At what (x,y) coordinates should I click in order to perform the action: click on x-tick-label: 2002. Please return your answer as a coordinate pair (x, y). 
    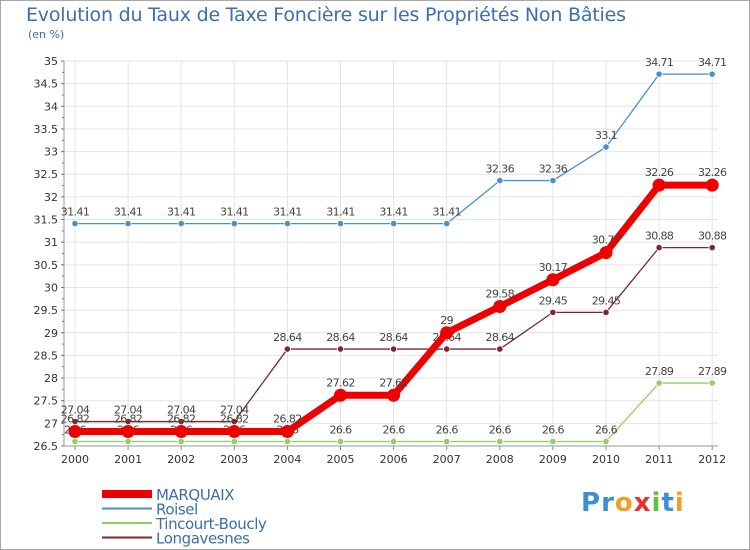
    Looking at the image, I should click on (181, 459).